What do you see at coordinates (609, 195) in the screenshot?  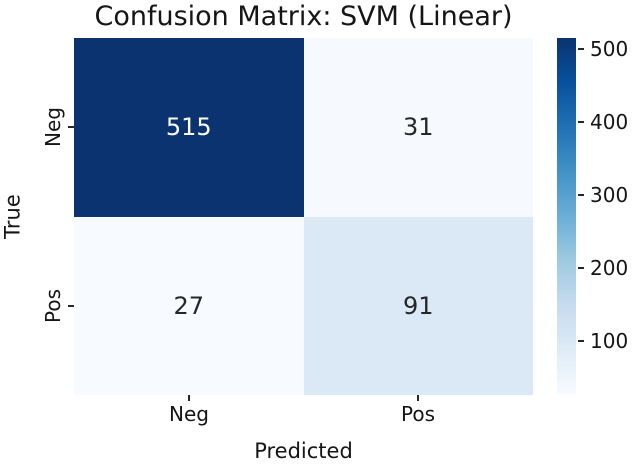 I see `colorbar-tick-label-300: 300` at bounding box center [609, 195].